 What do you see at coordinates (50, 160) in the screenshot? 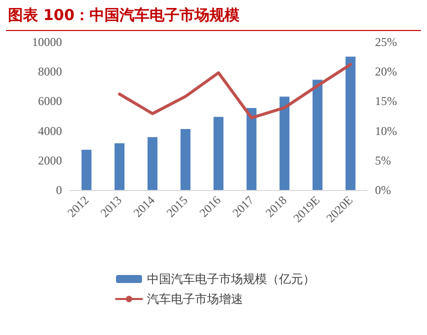
I see `y-tick-label: 2000` at bounding box center [50, 160].